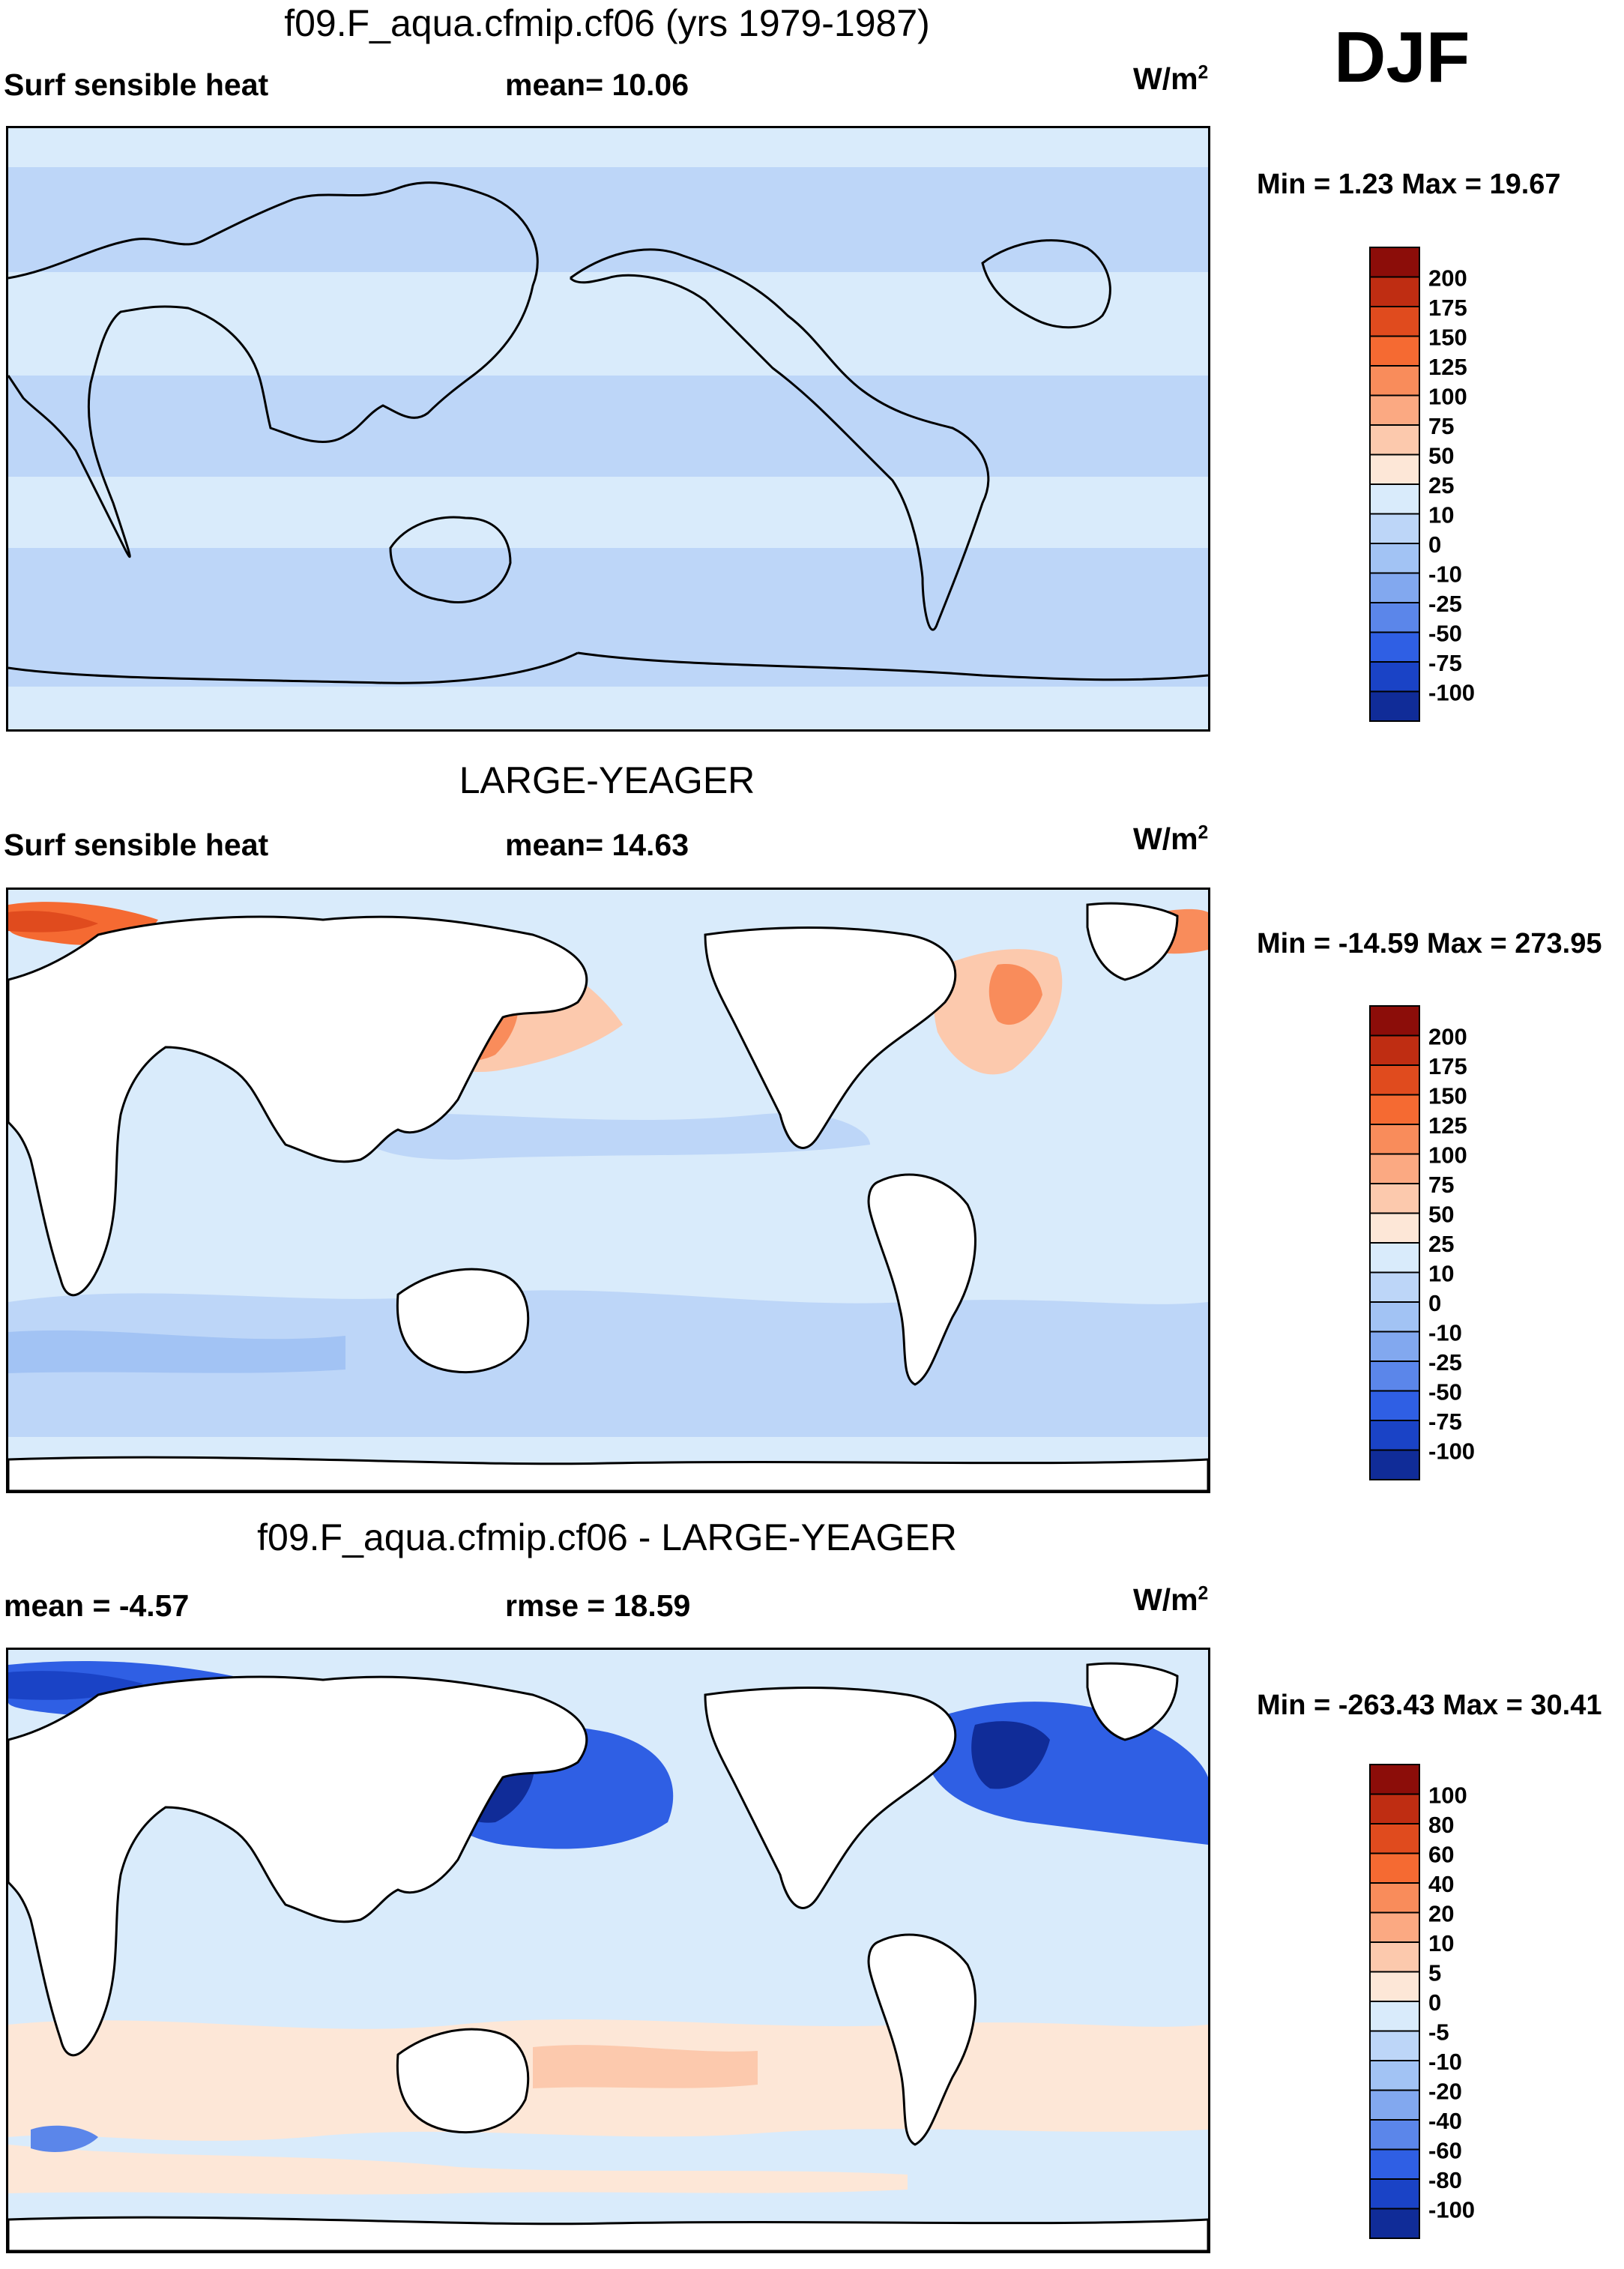  Describe the element at coordinates (607, 23) in the screenshot. I see `panel-title: f09.F_aqua.cfmip.cf06 (yrs 1979-1987)` at that location.